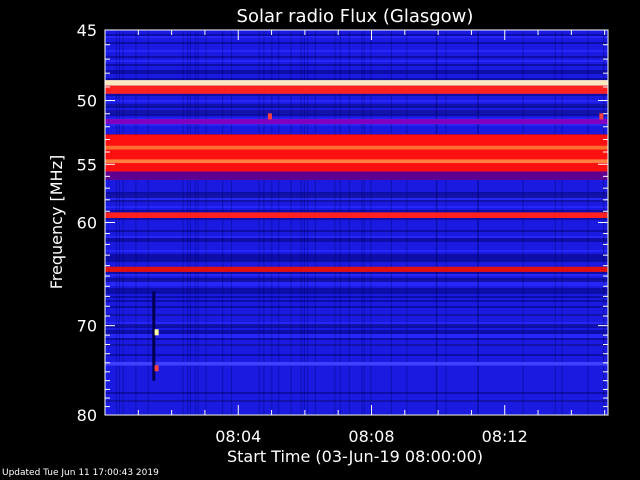  Describe the element at coordinates (56, 222) in the screenshot. I see `y-axis-label: Frequency [MHz]` at that location.